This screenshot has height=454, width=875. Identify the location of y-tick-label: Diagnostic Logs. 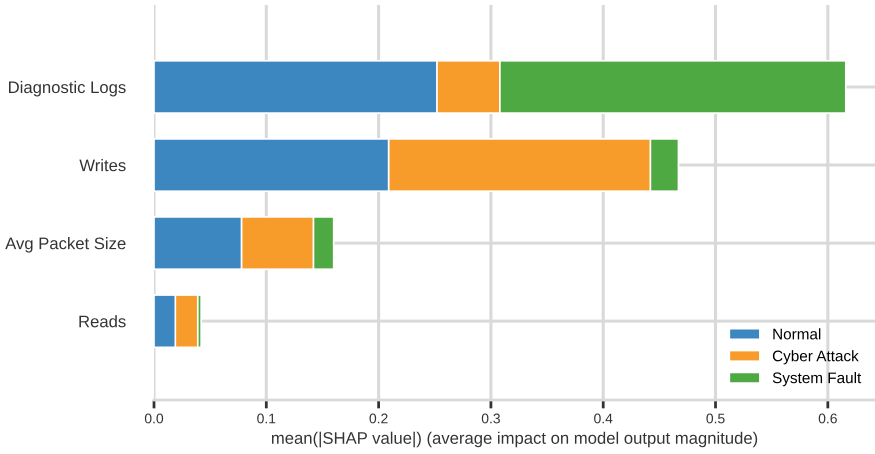
(67, 88).